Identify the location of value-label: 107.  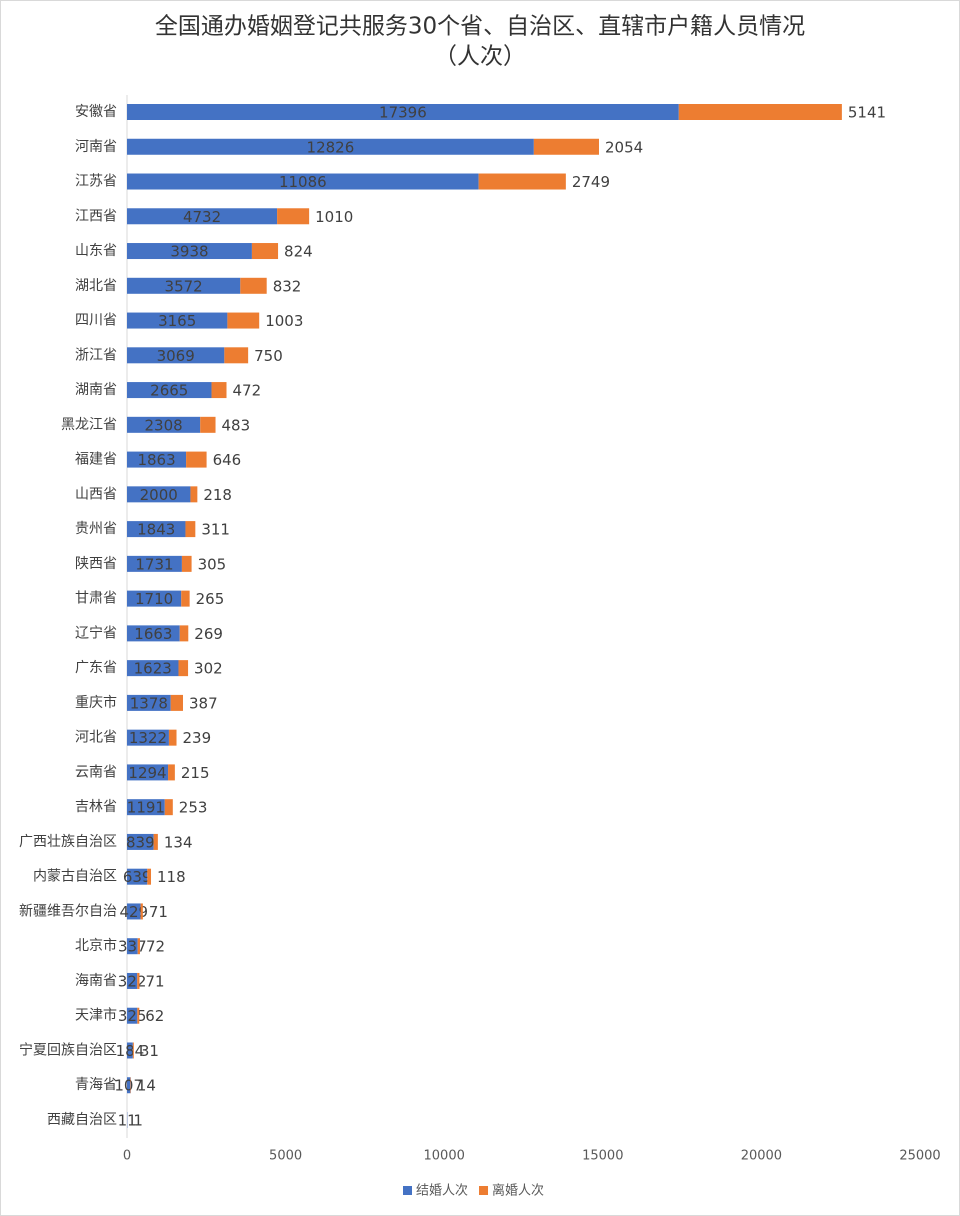
(128, 1086).